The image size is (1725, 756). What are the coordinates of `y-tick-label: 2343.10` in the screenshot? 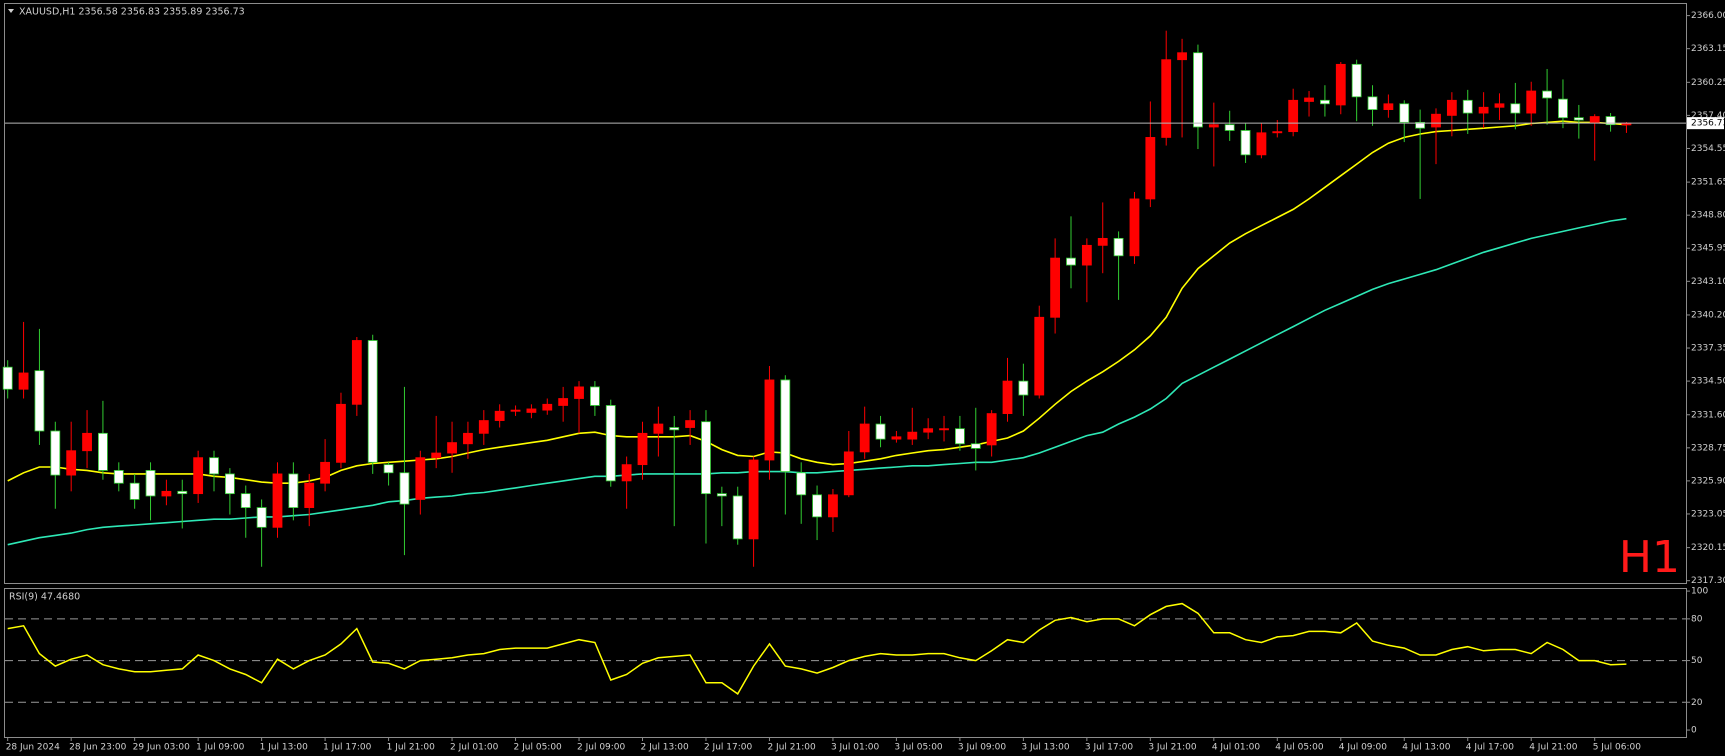 It's located at (1708, 282).